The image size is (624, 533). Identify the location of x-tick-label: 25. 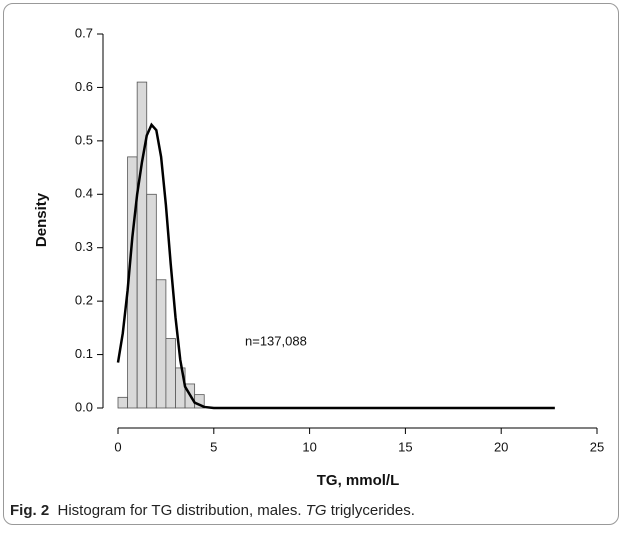
(597, 446).